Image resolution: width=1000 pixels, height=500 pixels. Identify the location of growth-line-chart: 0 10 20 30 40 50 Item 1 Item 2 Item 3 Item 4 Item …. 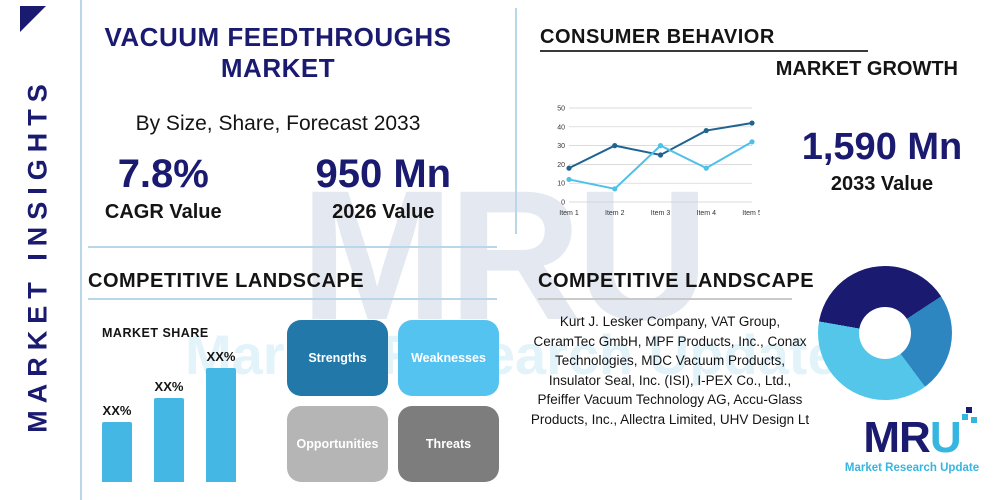
(659, 162).